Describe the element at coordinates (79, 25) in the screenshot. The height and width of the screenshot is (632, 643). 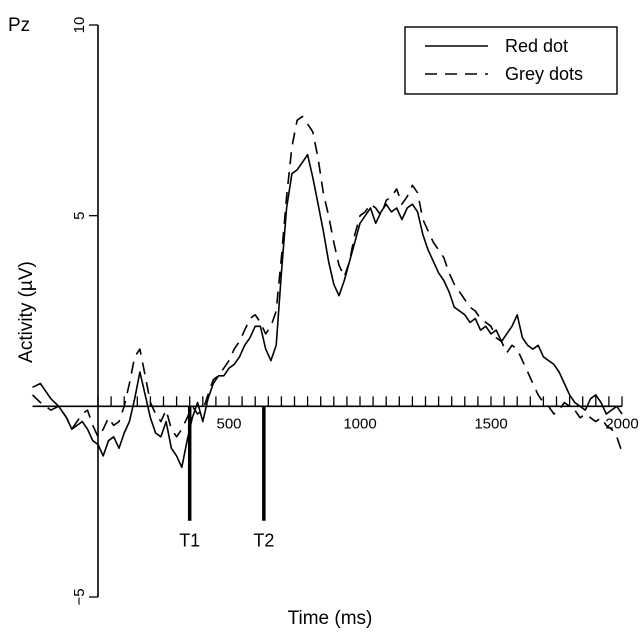
I see `y-tick-label-10: 10` at that location.